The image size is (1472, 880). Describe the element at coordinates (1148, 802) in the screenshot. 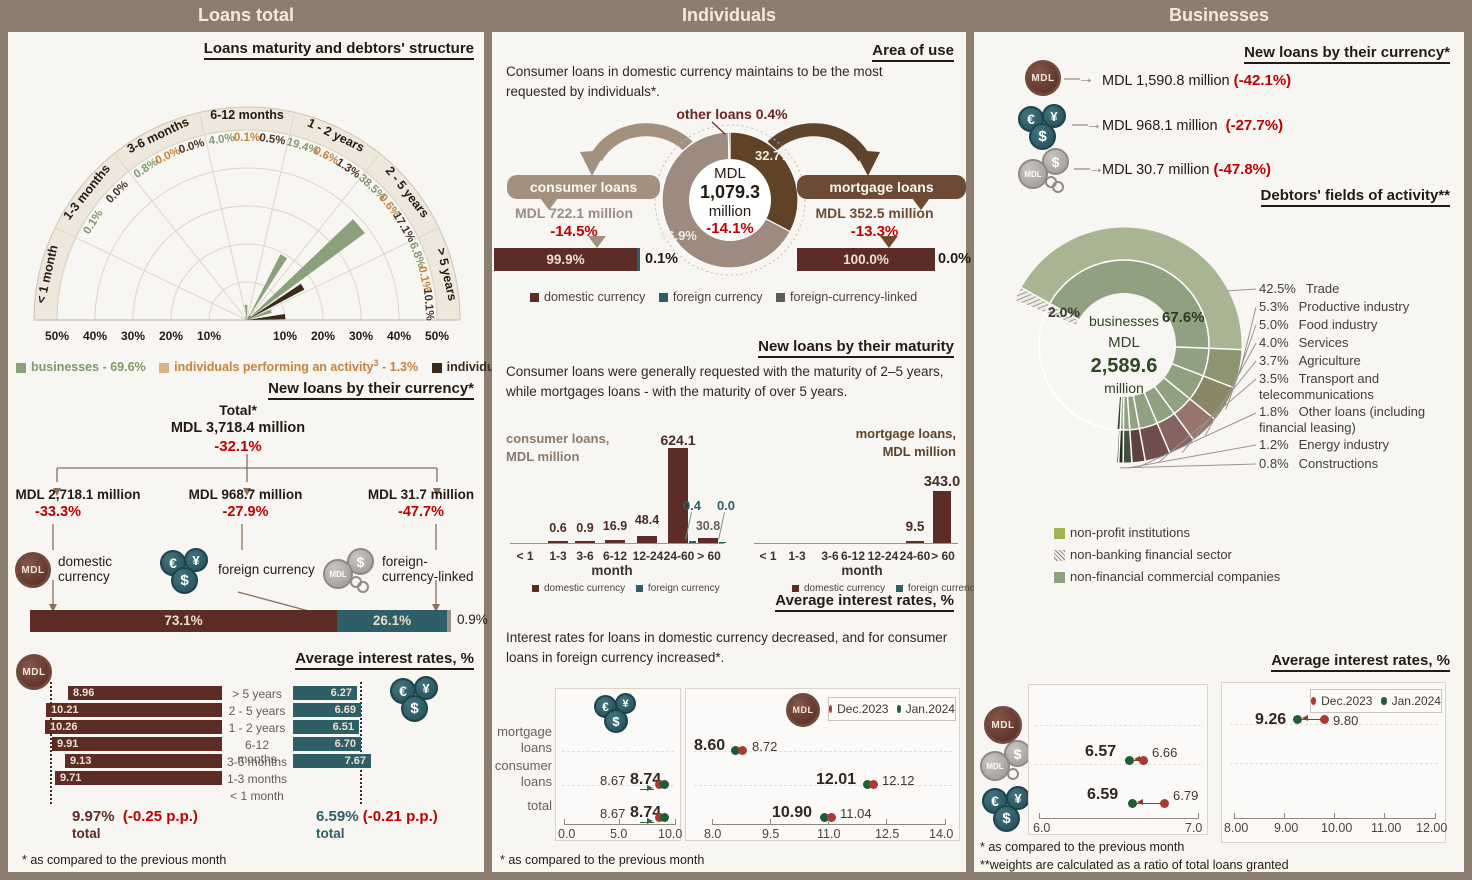

I see `decrease-arrow-icon` at that location.